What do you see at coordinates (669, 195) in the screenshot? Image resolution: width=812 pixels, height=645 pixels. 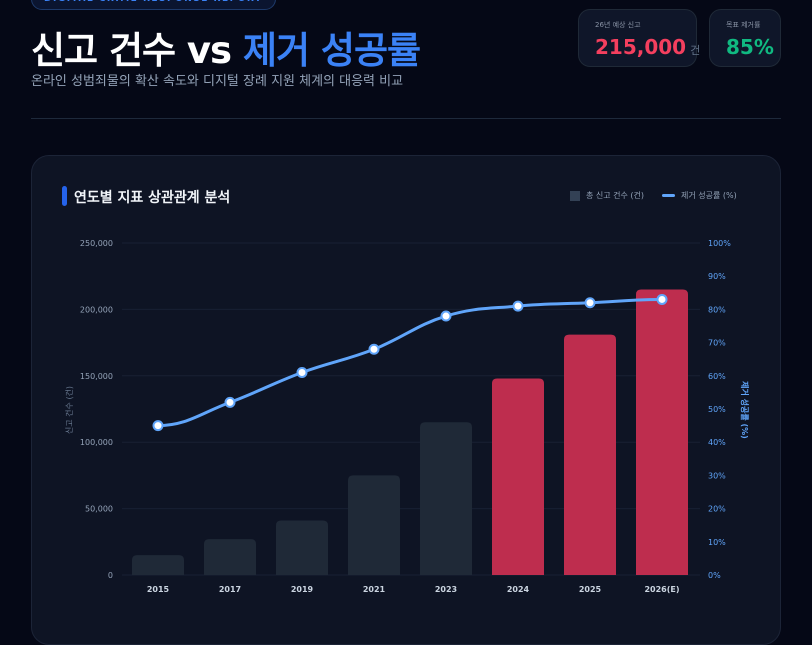 I see `legend-line-swatch` at bounding box center [669, 195].